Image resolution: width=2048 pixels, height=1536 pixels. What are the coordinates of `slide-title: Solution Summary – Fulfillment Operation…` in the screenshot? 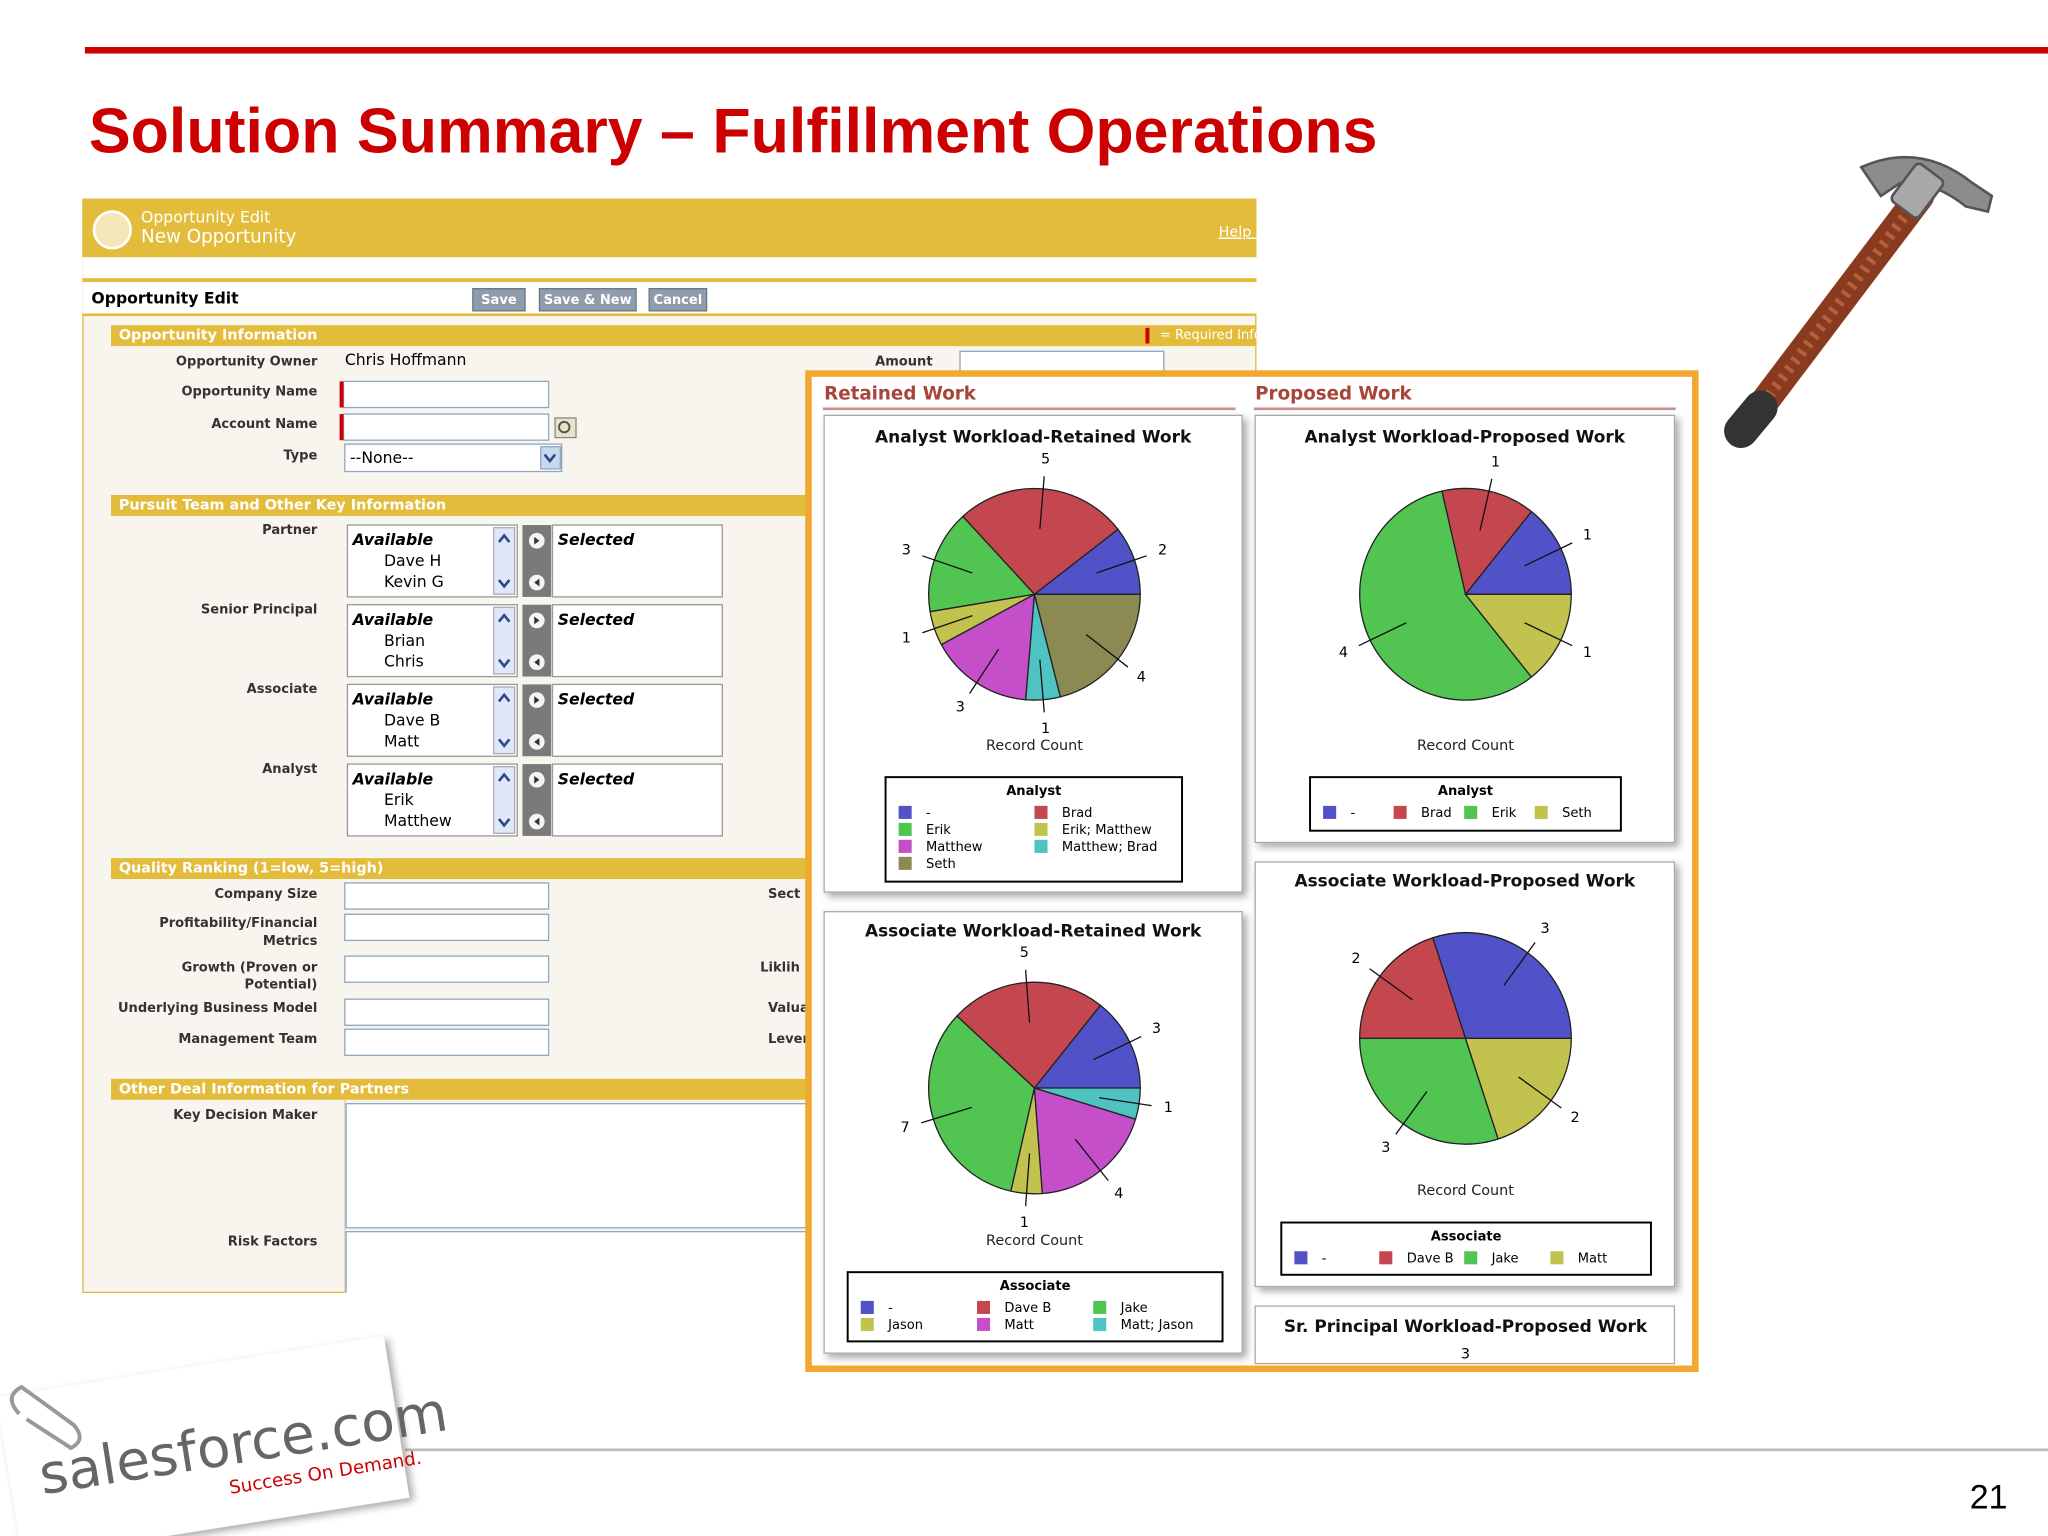 It's located at (733, 131).